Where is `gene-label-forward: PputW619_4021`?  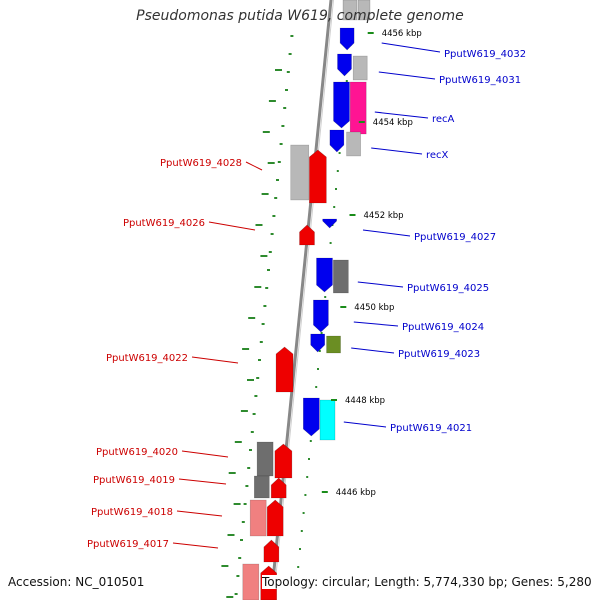
gene-label-forward: PputW619_4021 is located at coordinates (431, 428).